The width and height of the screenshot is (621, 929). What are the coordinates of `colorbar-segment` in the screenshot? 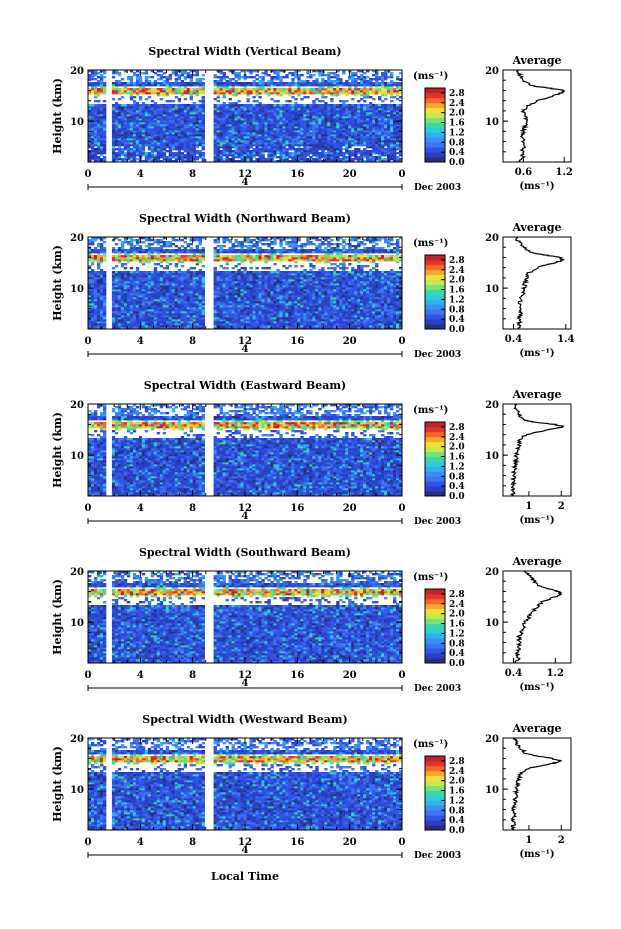 It's located at (435, 100).